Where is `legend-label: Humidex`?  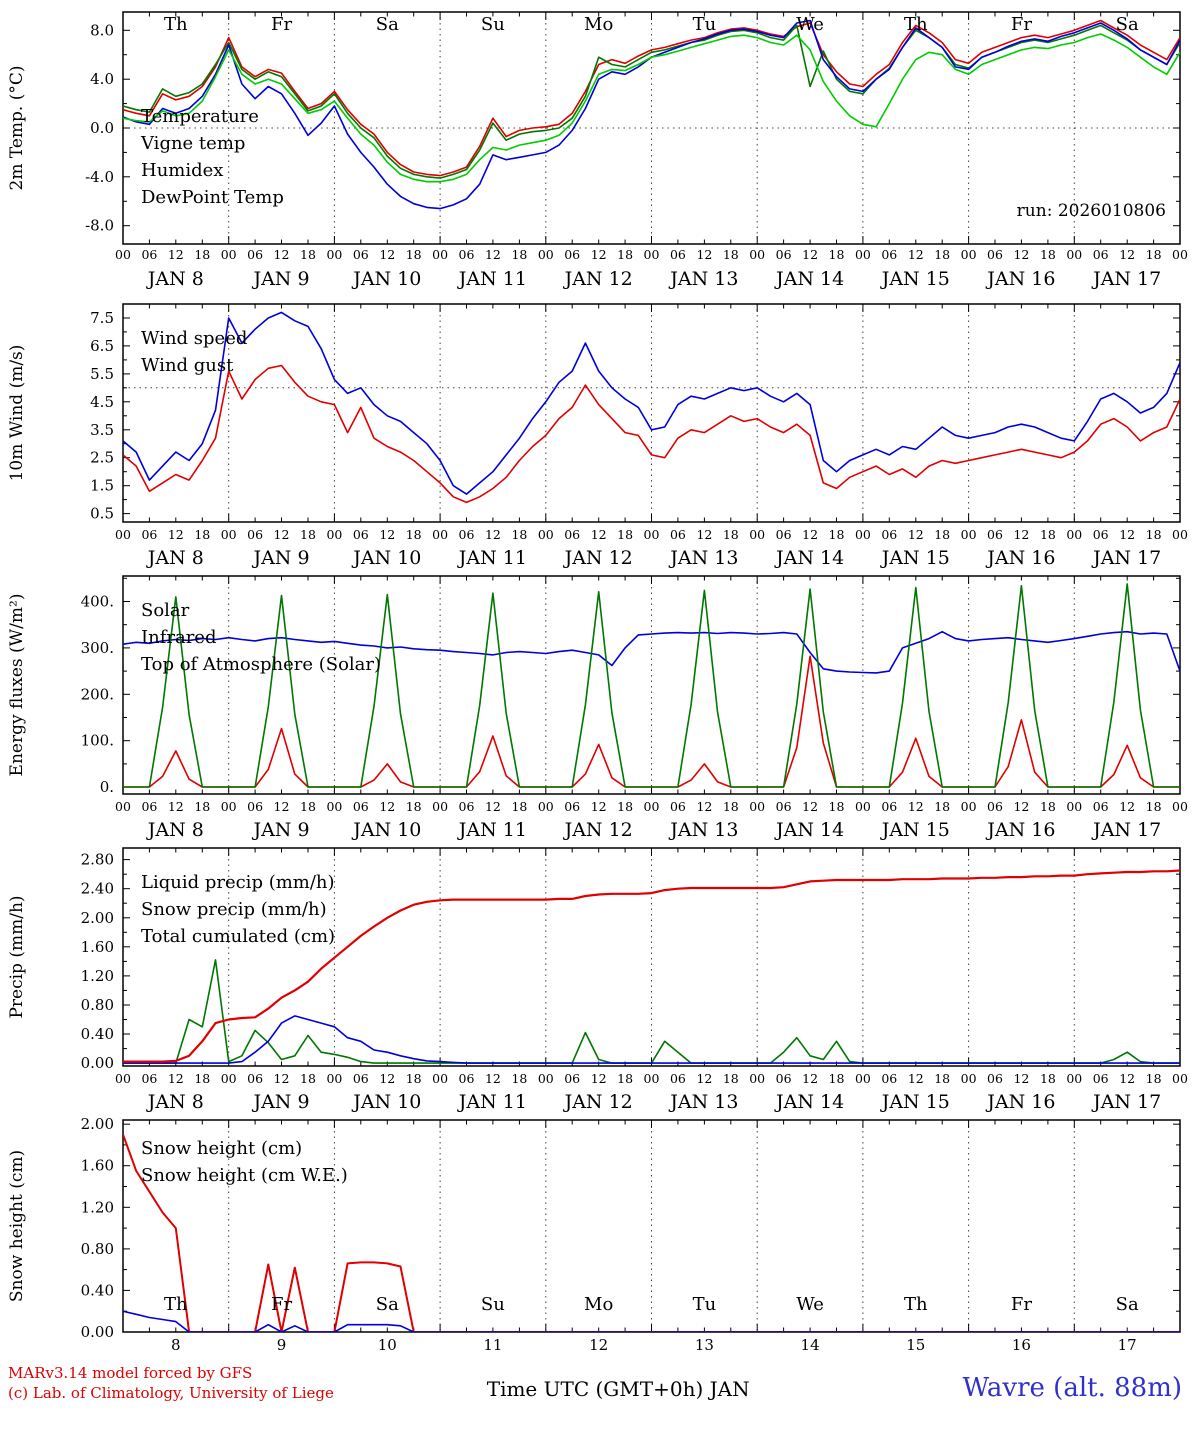 legend-label: Humidex is located at coordinates (182, 170).